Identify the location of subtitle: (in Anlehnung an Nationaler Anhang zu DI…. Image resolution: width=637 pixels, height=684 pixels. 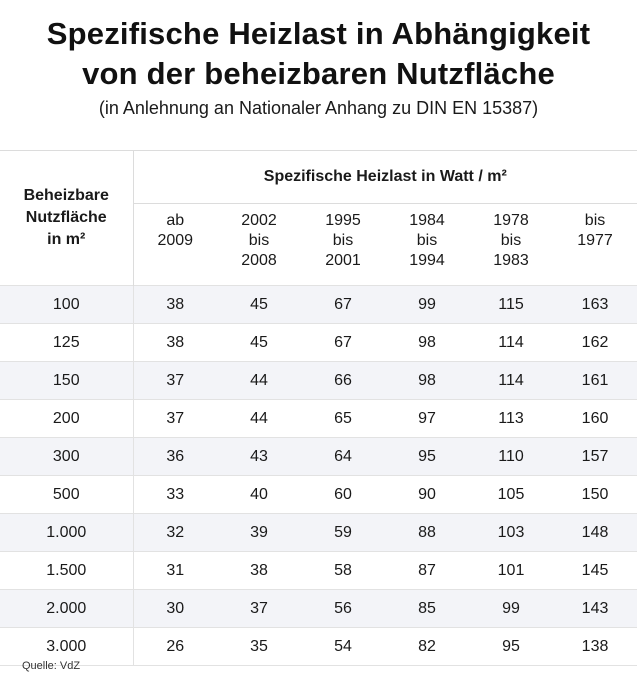
(318, 108).